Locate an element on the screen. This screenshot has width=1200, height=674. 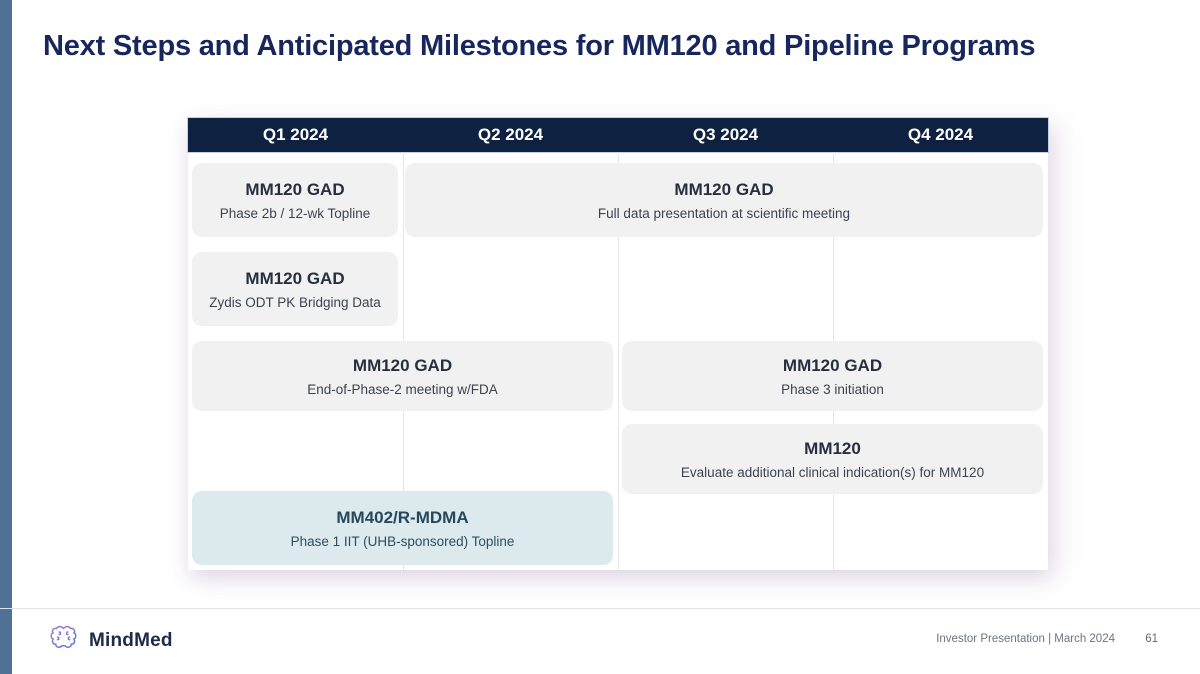
timeline-header-row: Q1 2024 Q2 2024 Q3 2024 Q4 2024 is located at coordinates (618, 135).